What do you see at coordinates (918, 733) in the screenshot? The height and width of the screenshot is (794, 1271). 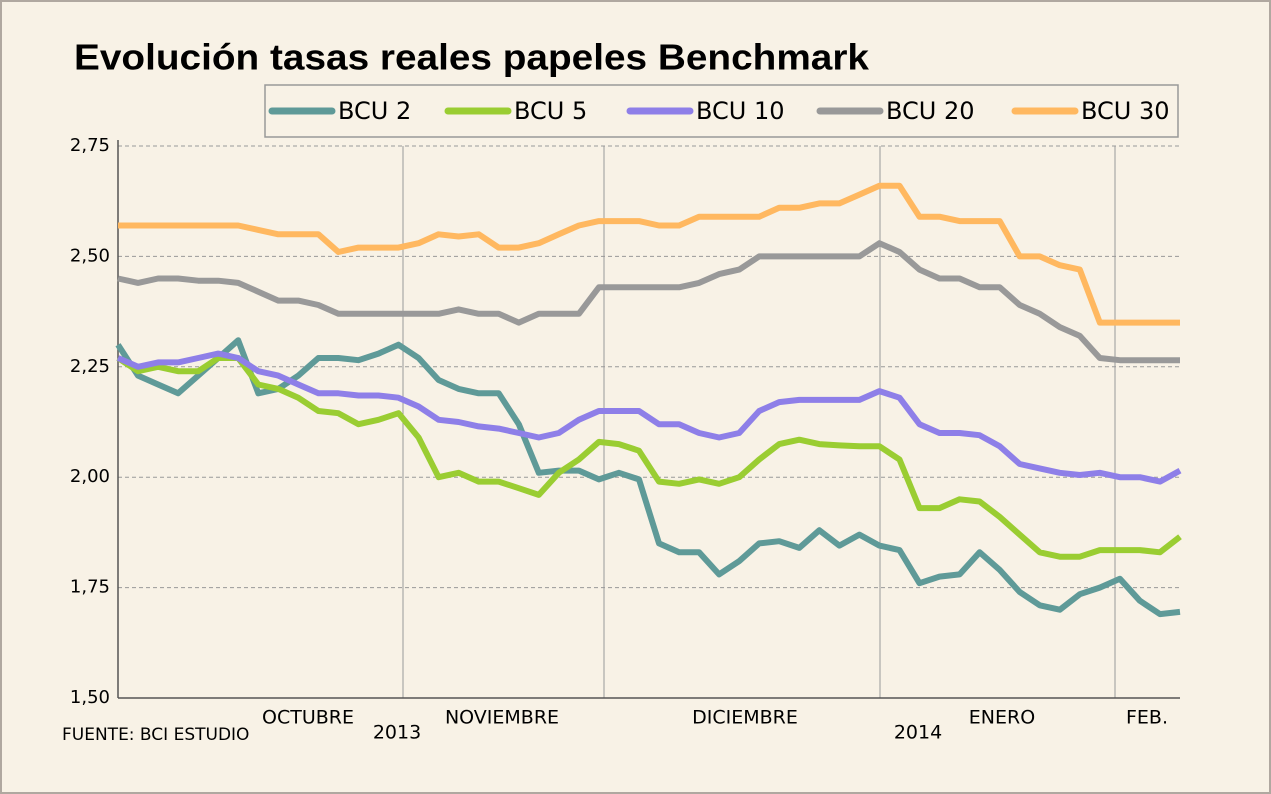 I see `period-label: 2014` at bounding box center [918, 733].